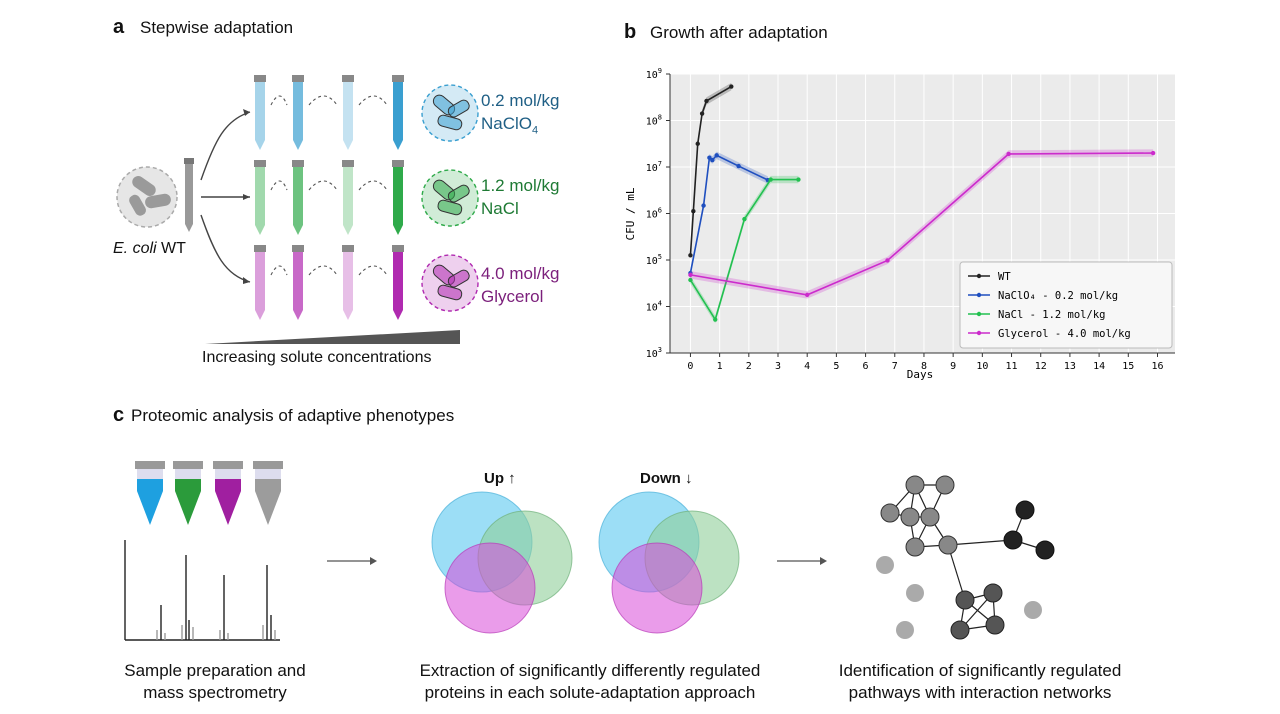 Image resolution: width=1280 pixels, height=714 pixels. What do you see at coordinates (520, 100) in the screenshot?
I see `conc-value: 0.2 mol/kg` at bounding box center [520, 100].